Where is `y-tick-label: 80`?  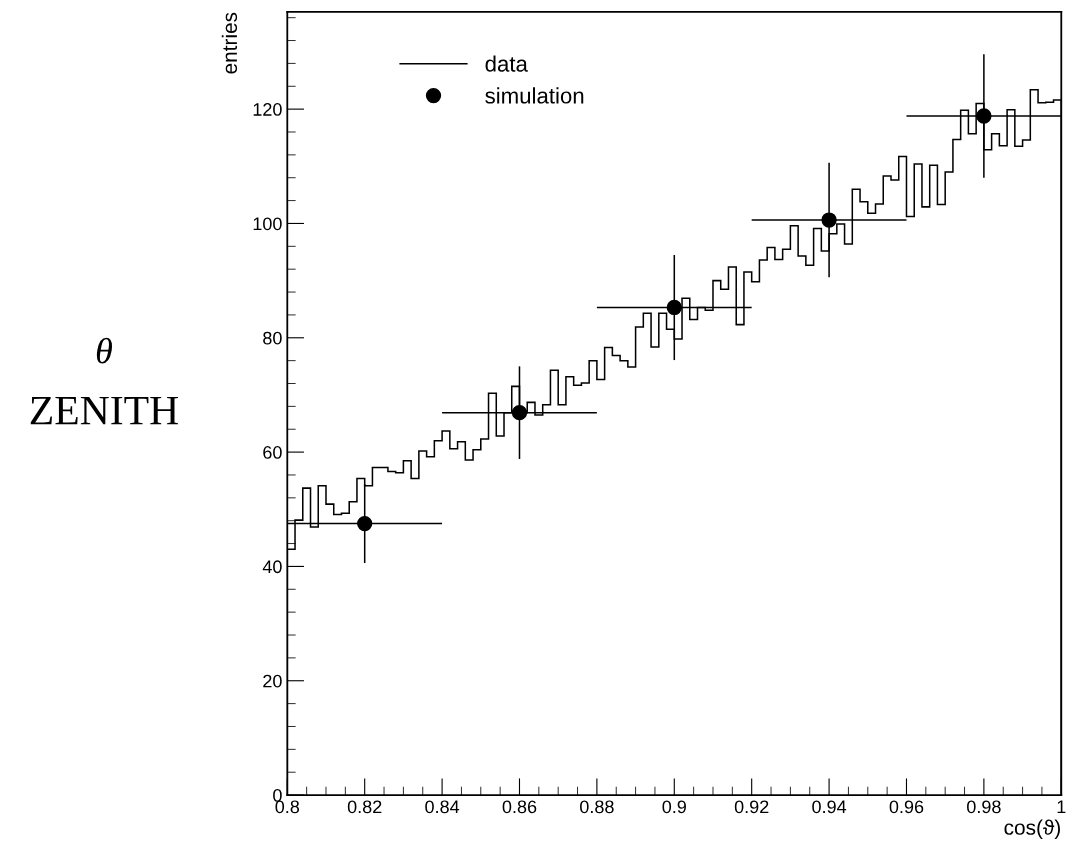 y-tick-label: 80 is located at coordinates (272, 338).